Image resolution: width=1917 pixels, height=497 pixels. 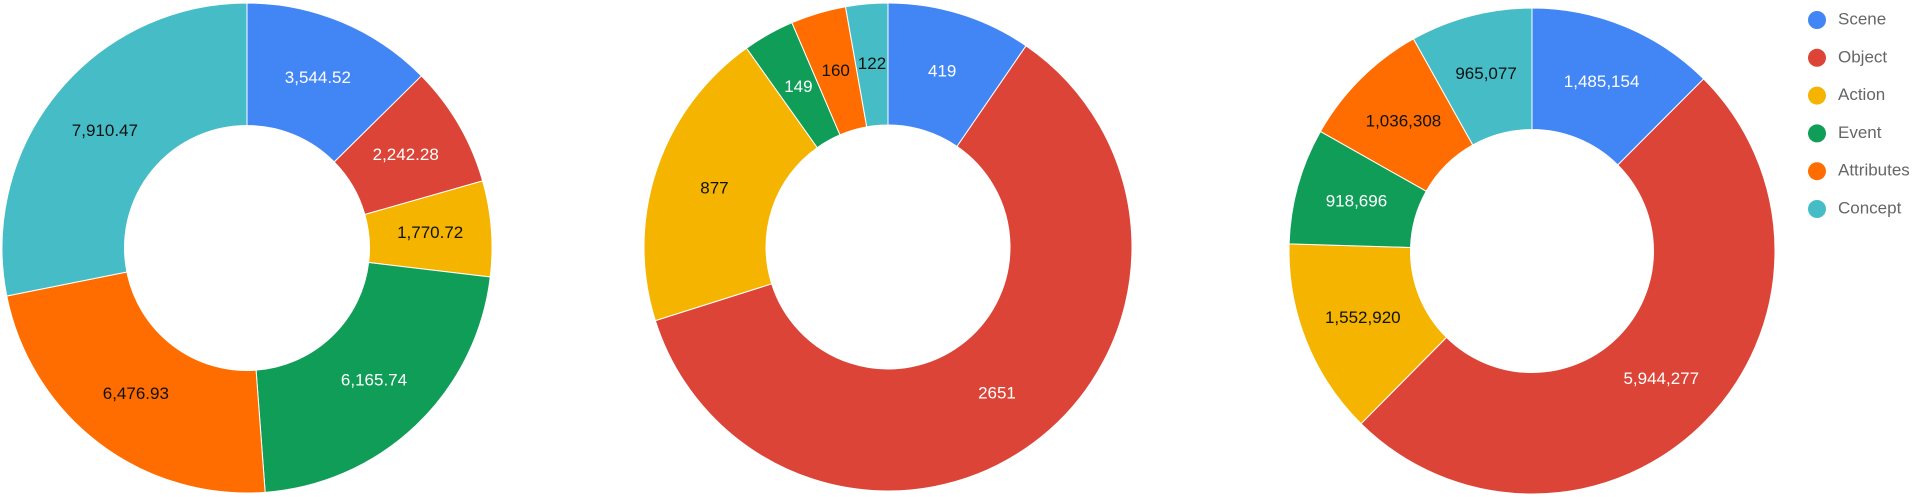 I want to click on data-label: 877, so click(x=714, y=187).